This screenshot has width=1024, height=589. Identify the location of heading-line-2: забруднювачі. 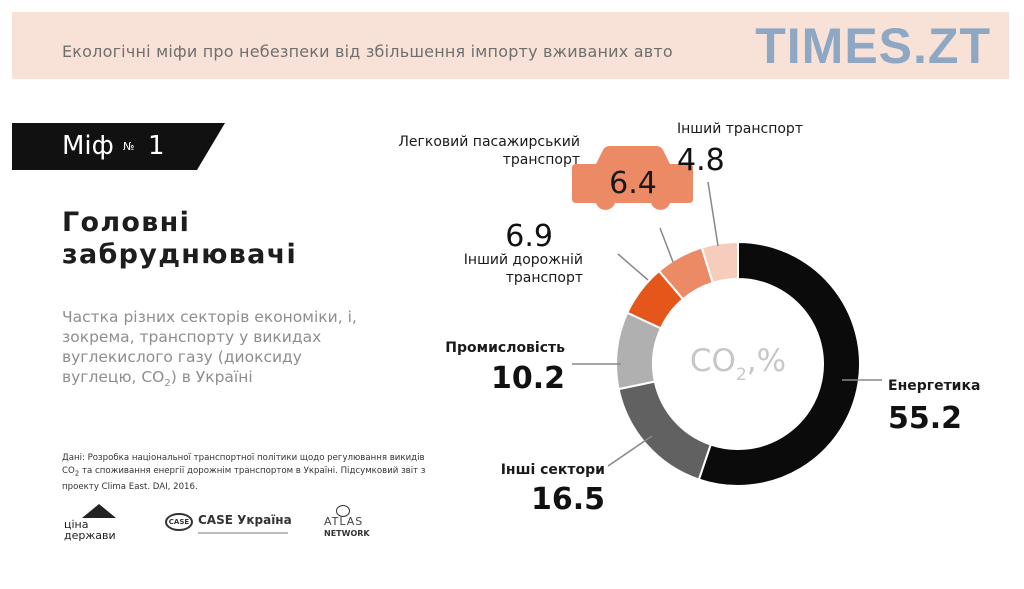
(180, 254).